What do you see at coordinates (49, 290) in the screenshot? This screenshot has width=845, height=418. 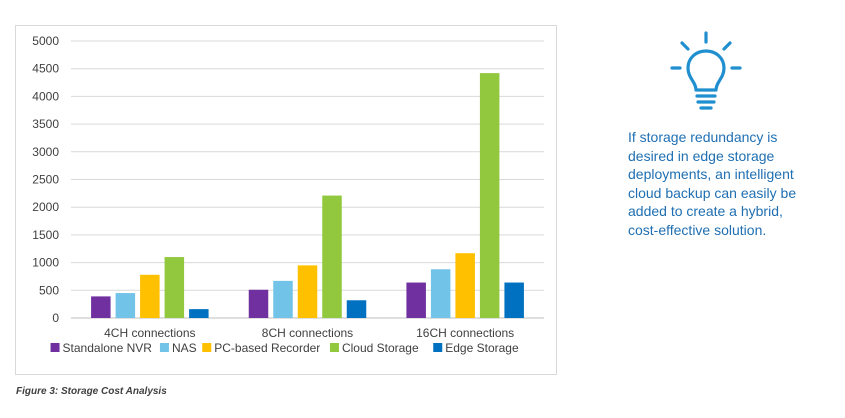 I see `y-tick-label: 500` at bounding box center [49, 290].